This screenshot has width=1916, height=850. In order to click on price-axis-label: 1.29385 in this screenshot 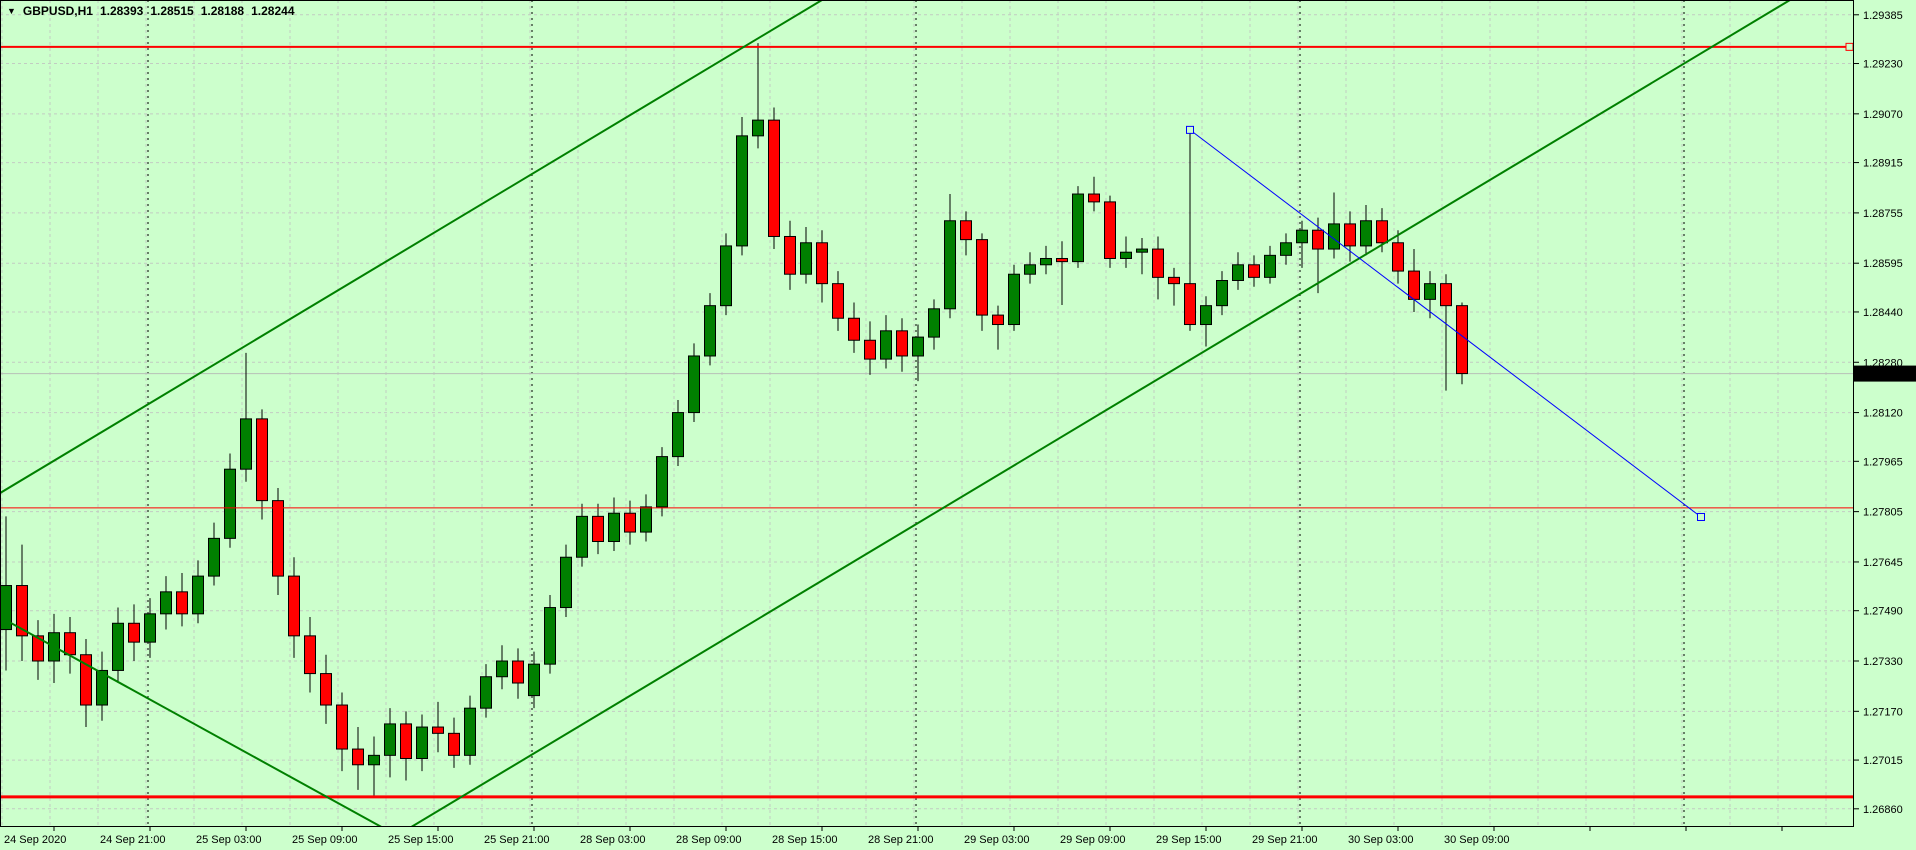, I will do `click(1883, 16)`.